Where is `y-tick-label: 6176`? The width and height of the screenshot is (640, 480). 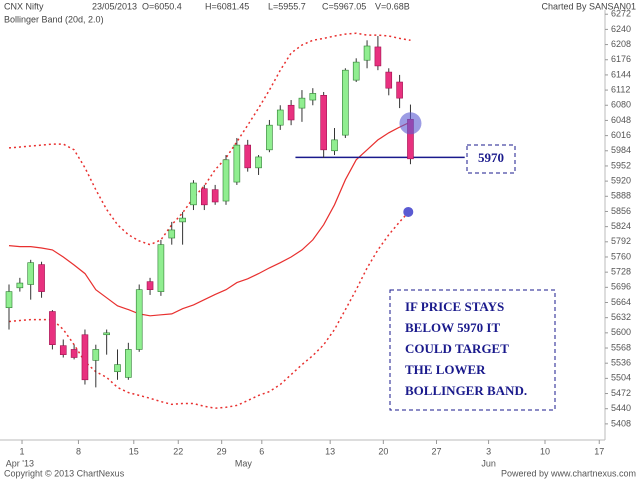 y-tick-label: 6176 is located at coordinates (621, 59).